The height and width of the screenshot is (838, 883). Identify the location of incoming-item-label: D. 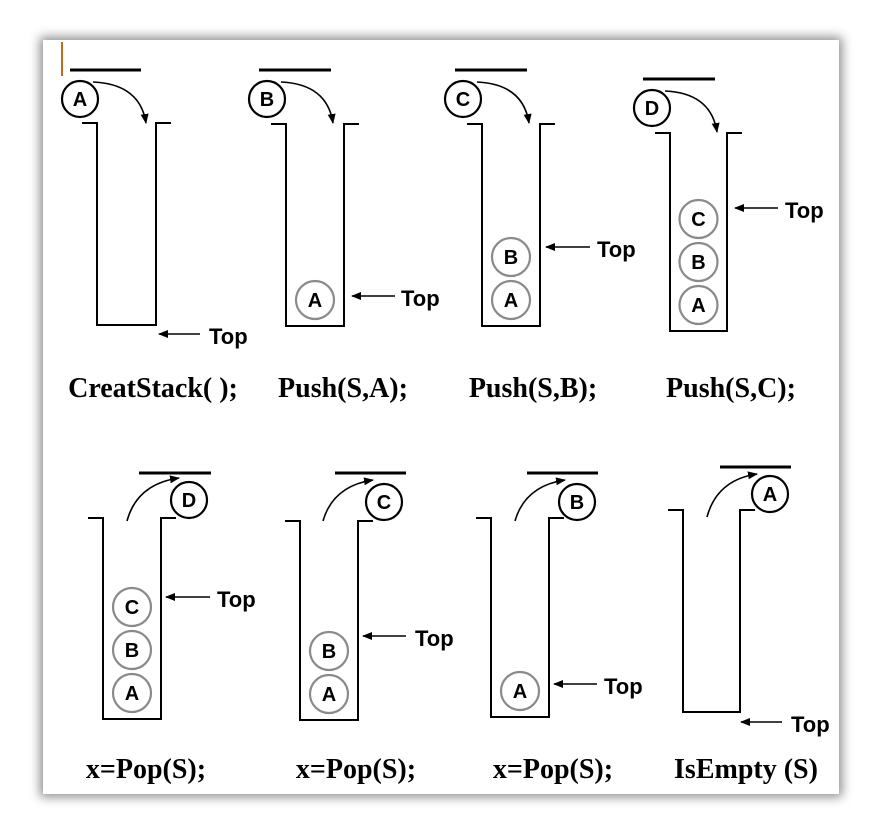
(652, 109).